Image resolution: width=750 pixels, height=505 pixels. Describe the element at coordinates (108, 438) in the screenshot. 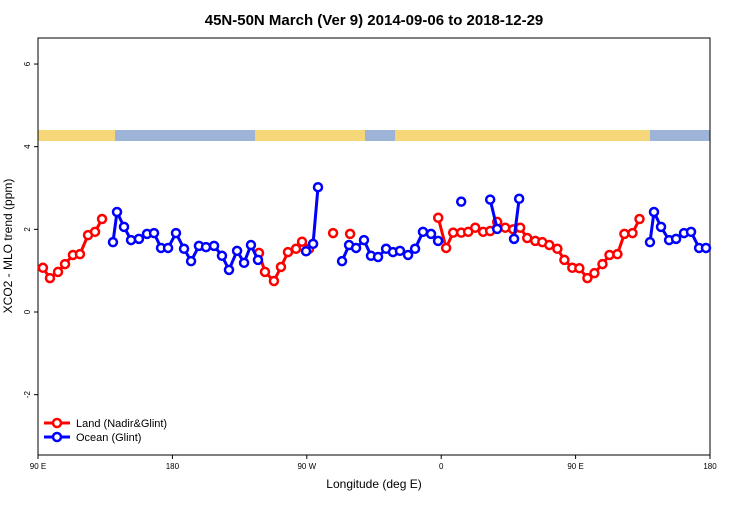

I see `legend-label: Ocean (Glint)` at that location.